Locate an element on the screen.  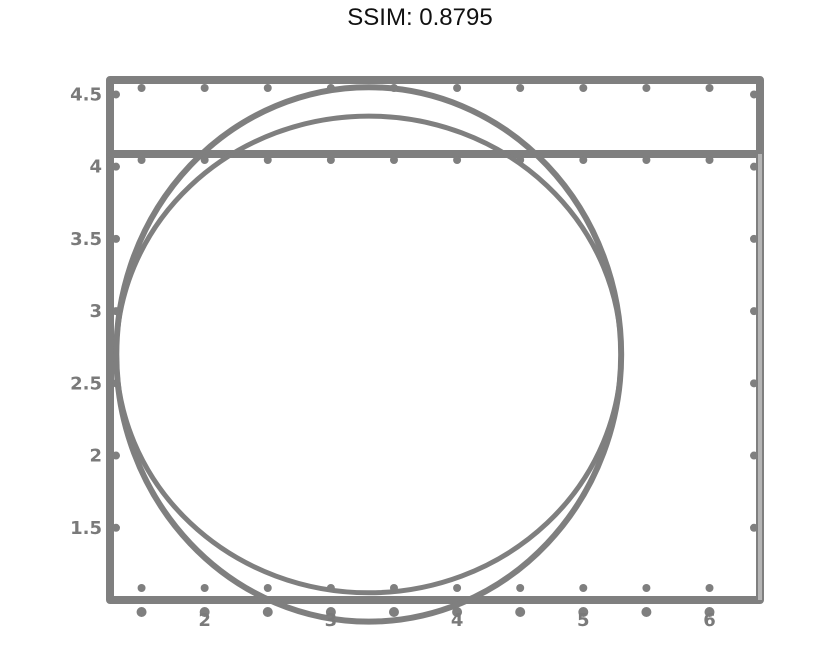
y-tick-label: 4 is located at coordinates (95, 167).